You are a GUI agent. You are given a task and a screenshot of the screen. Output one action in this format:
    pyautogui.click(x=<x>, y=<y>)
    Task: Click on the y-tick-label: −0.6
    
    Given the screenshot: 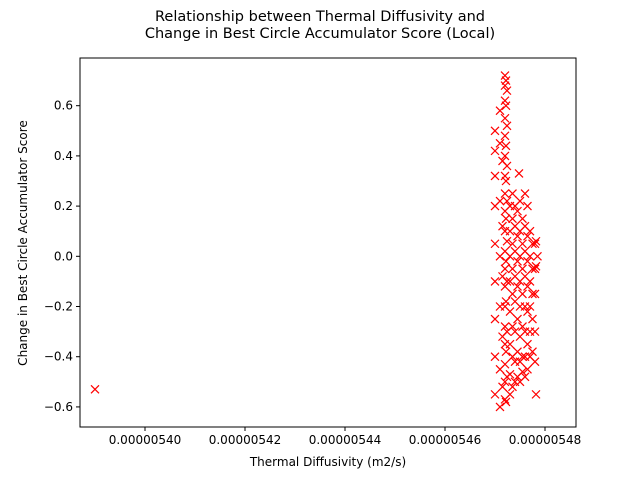 What is the action you would take?
    pyautogui.click(x=58, y=407)
    